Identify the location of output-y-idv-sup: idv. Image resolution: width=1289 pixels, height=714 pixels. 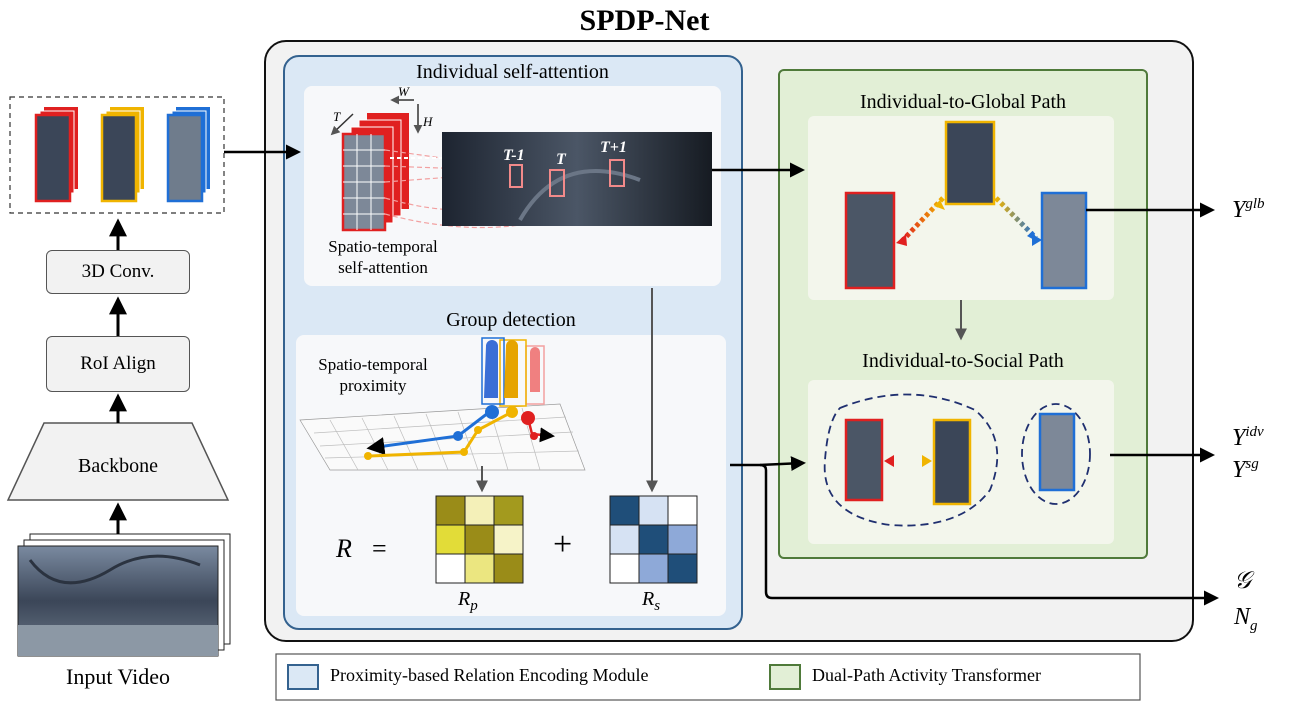
(1254, 432).